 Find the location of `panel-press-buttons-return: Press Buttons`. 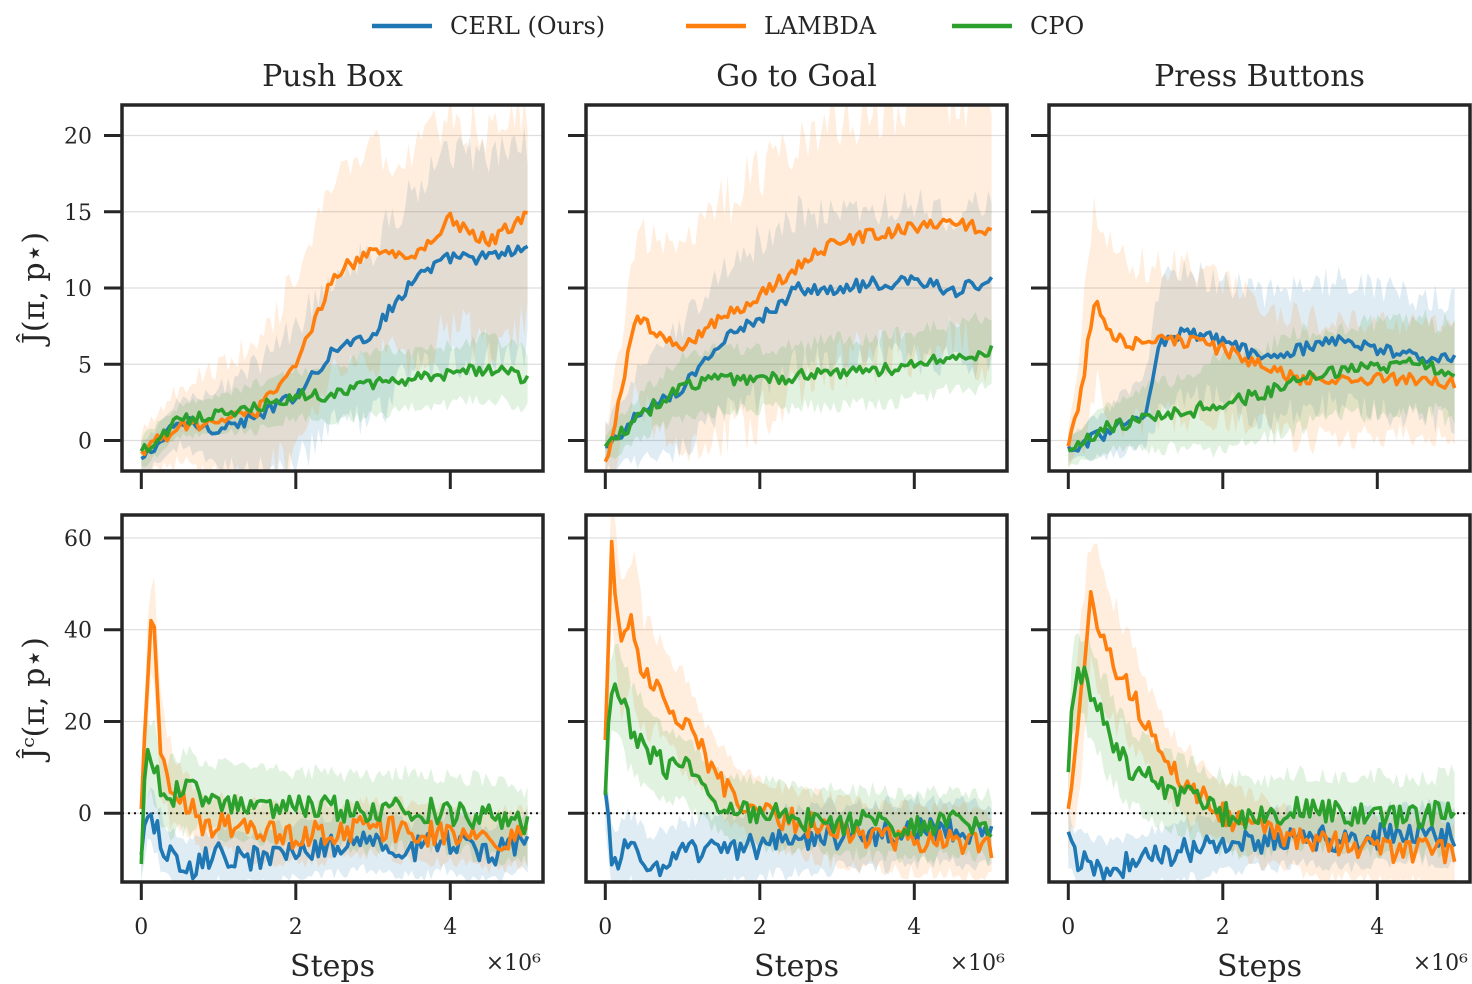

panel-press-buttons-return: Press Buttons is located at coordinates (1251, 274).